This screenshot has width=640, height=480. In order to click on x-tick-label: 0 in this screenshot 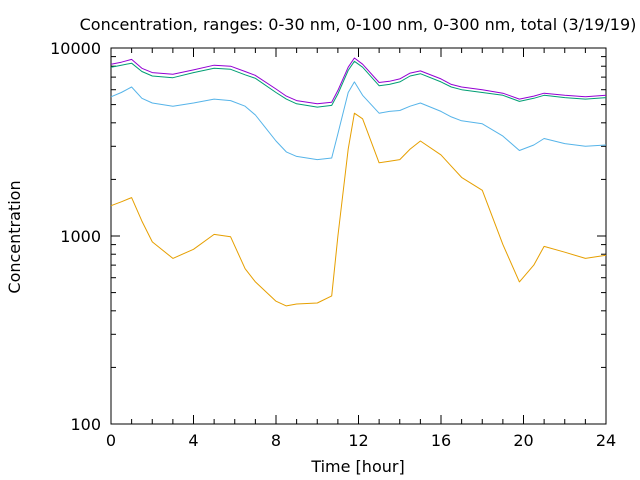, I will do `click(111, 440)`.